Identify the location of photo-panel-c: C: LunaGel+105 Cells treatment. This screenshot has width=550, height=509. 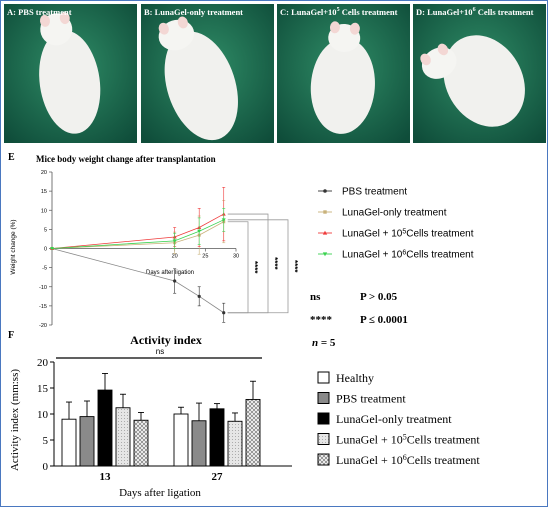
(343, 73).